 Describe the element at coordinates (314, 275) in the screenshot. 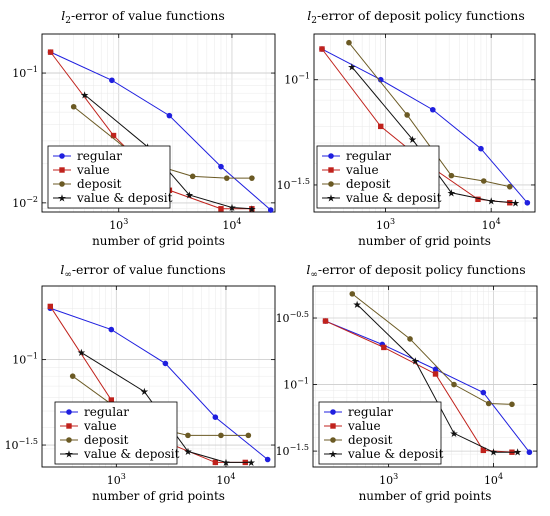

I see `chart-title-subscript: ∞` at that location.